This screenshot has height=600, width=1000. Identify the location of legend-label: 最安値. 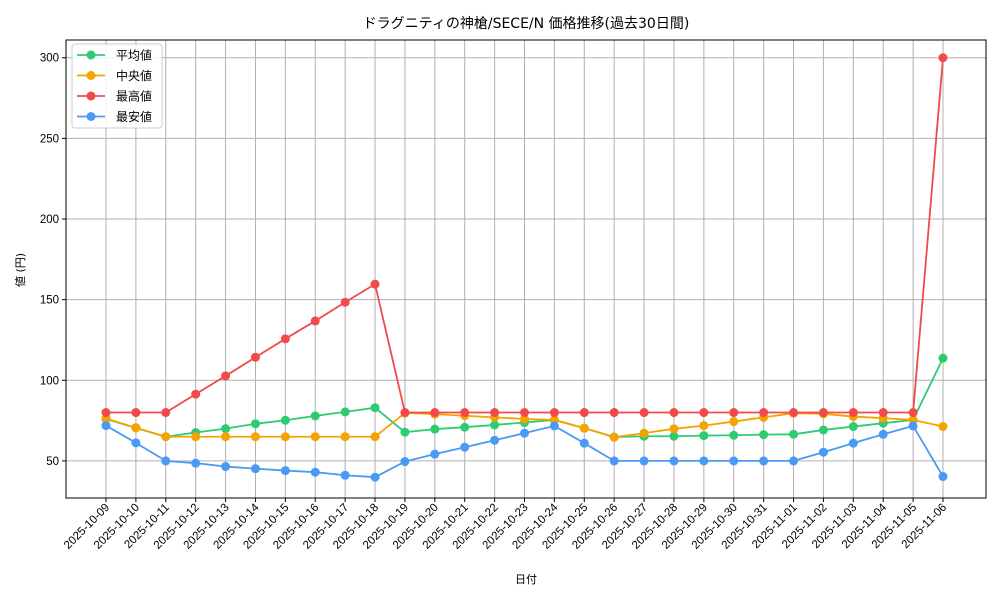
(134, 116).